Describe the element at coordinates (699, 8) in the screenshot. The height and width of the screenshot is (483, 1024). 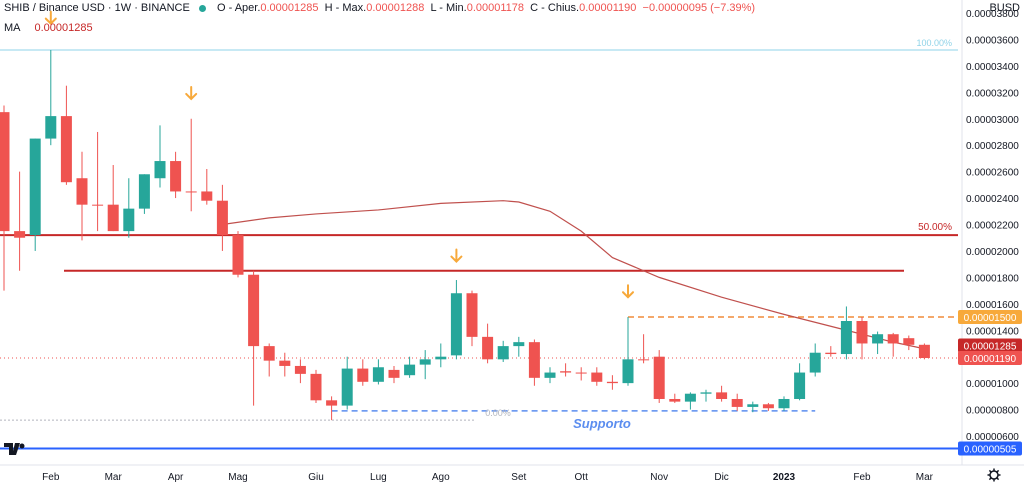
I see `change-value: −0.00000095 (−7.39%)` at that location.